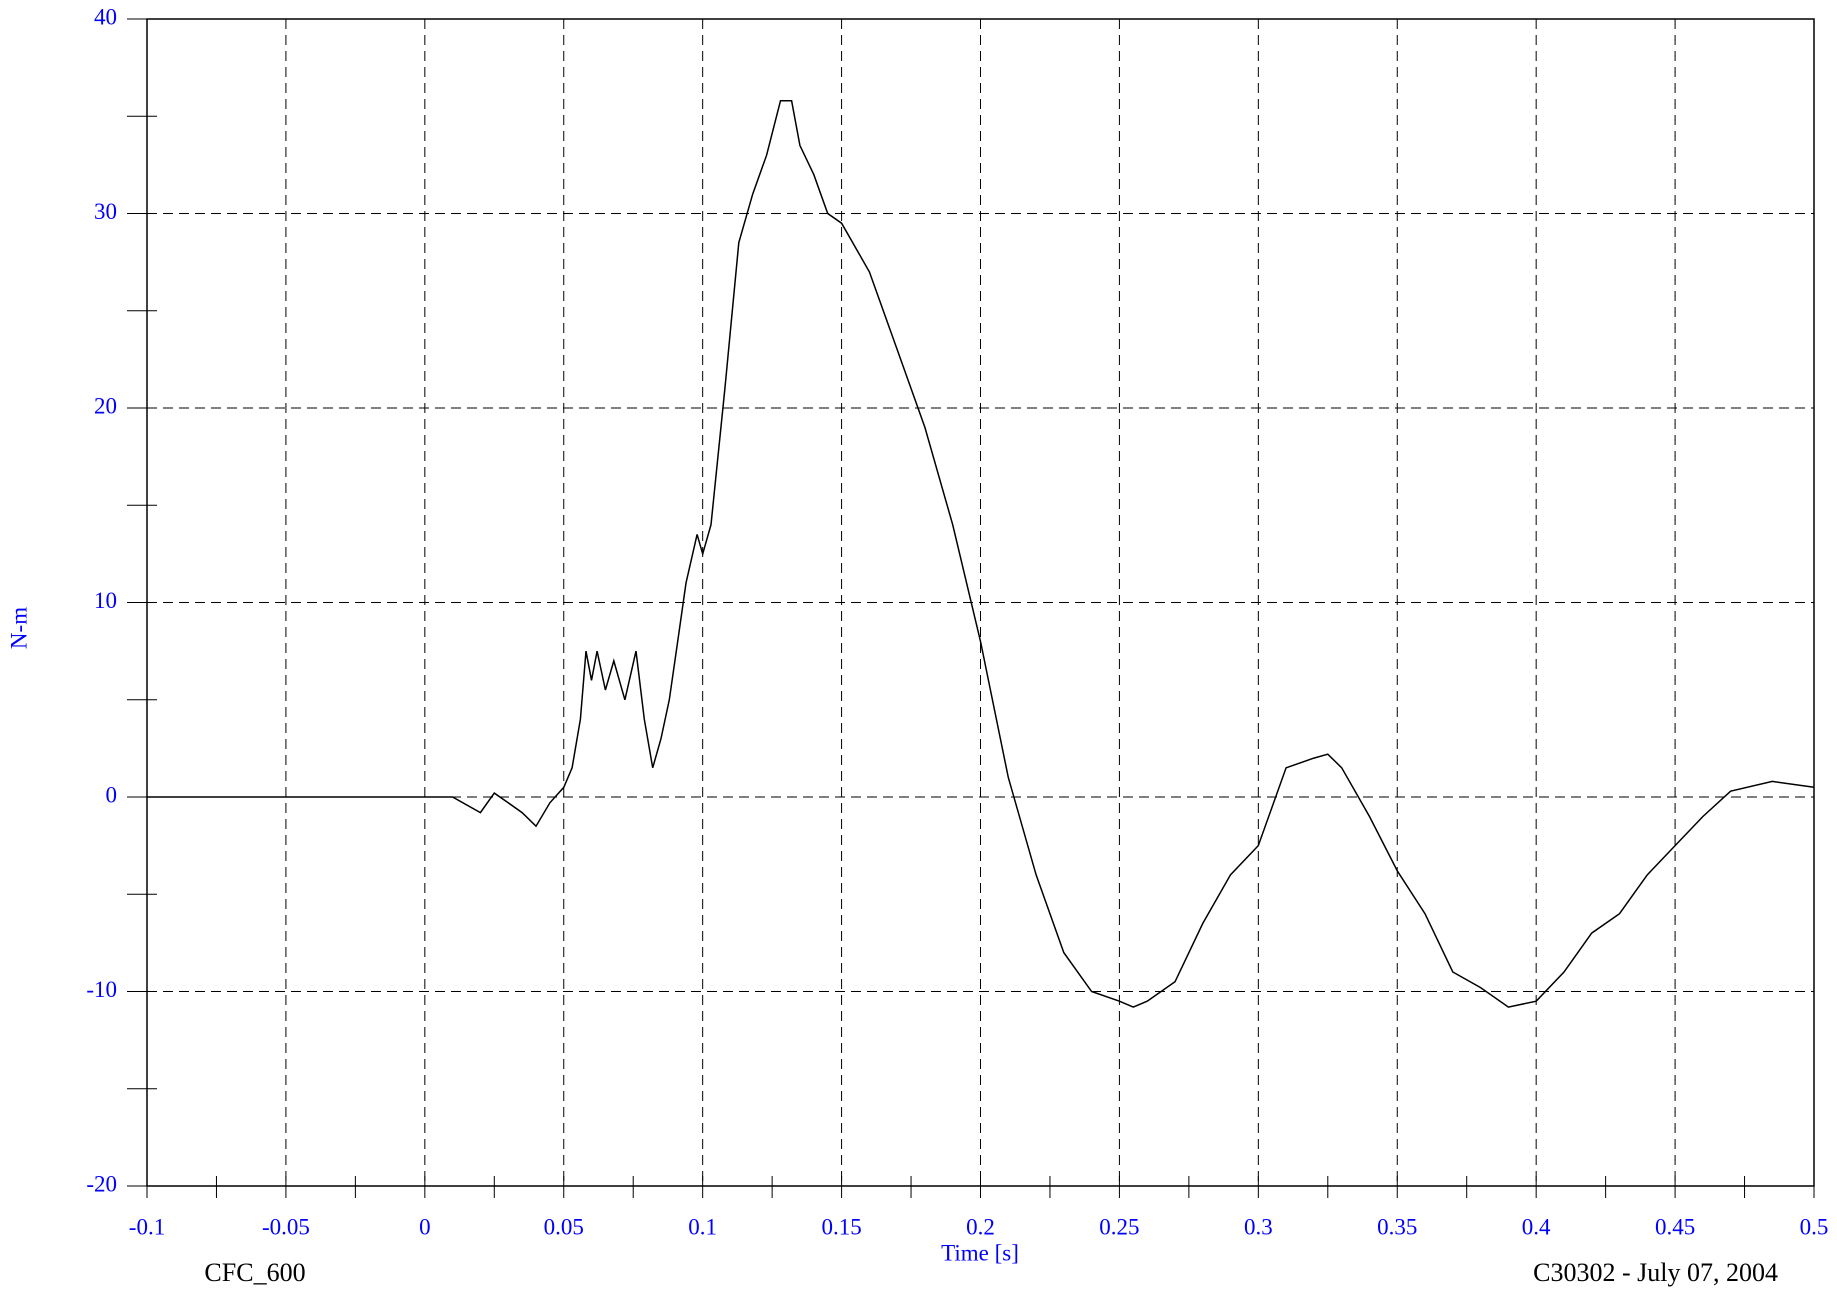 Image resolution: width=1837 pixels, height=1290 pixels. What do you see at coordinates (564, 1226) in the screenshot?
I see `x-tick-label: 0.05` at bounding box center [564, 1226].